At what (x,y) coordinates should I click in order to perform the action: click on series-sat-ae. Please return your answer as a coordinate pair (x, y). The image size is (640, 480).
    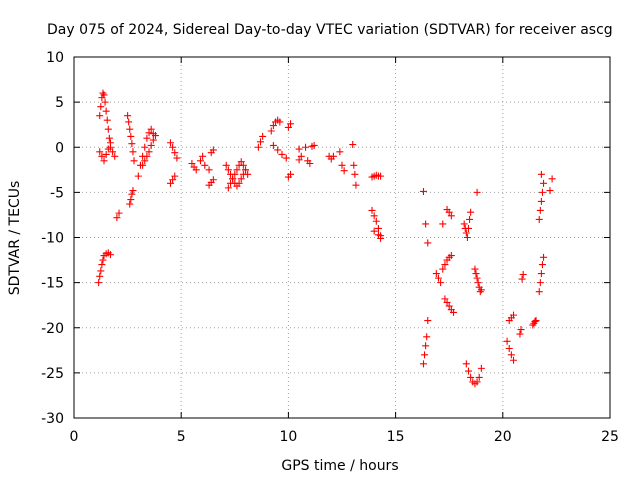
    Looking at the image, I should click on (478, 280).